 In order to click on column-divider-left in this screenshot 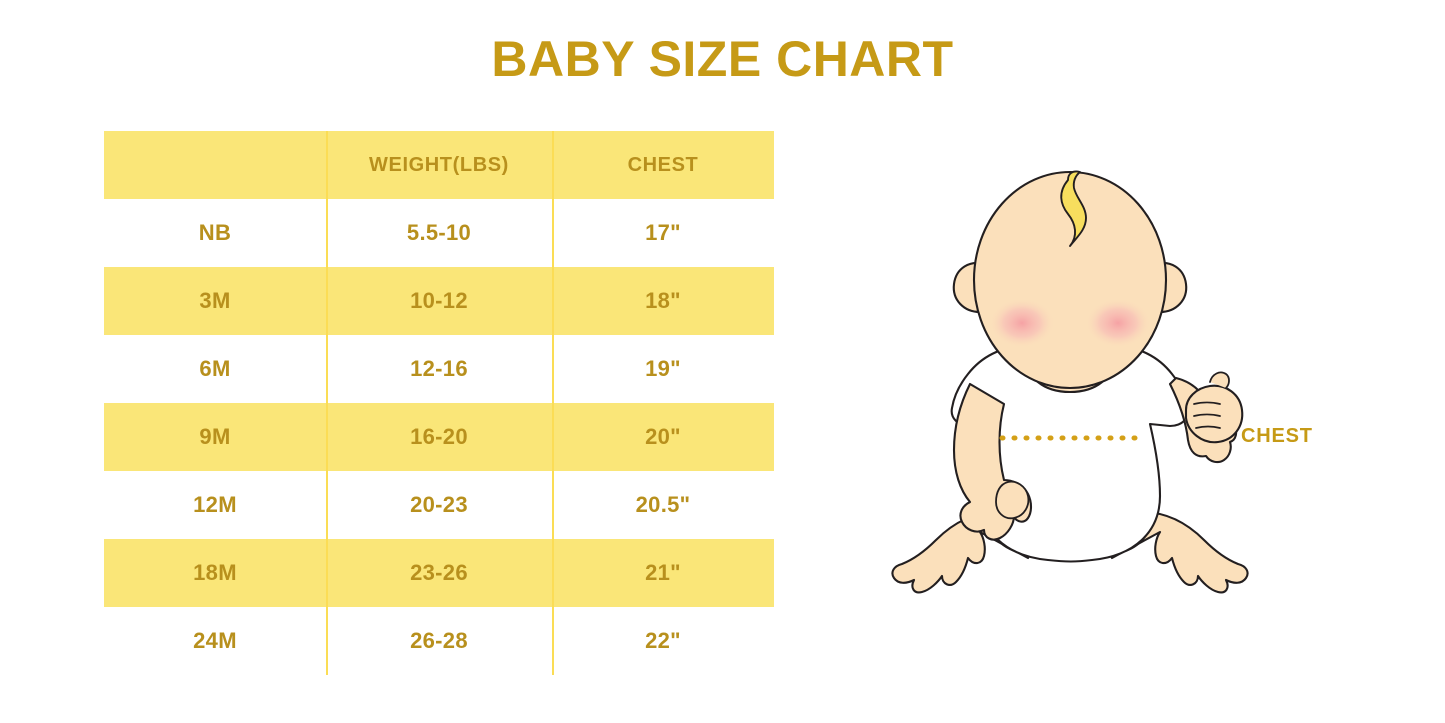, I will do `click(327, 403)`.